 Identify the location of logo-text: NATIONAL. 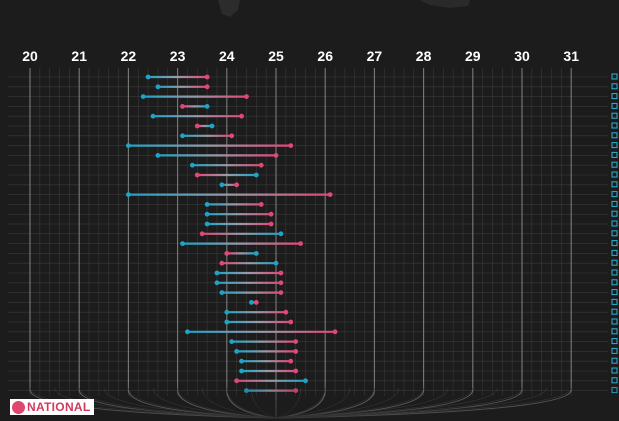
(59, 407).